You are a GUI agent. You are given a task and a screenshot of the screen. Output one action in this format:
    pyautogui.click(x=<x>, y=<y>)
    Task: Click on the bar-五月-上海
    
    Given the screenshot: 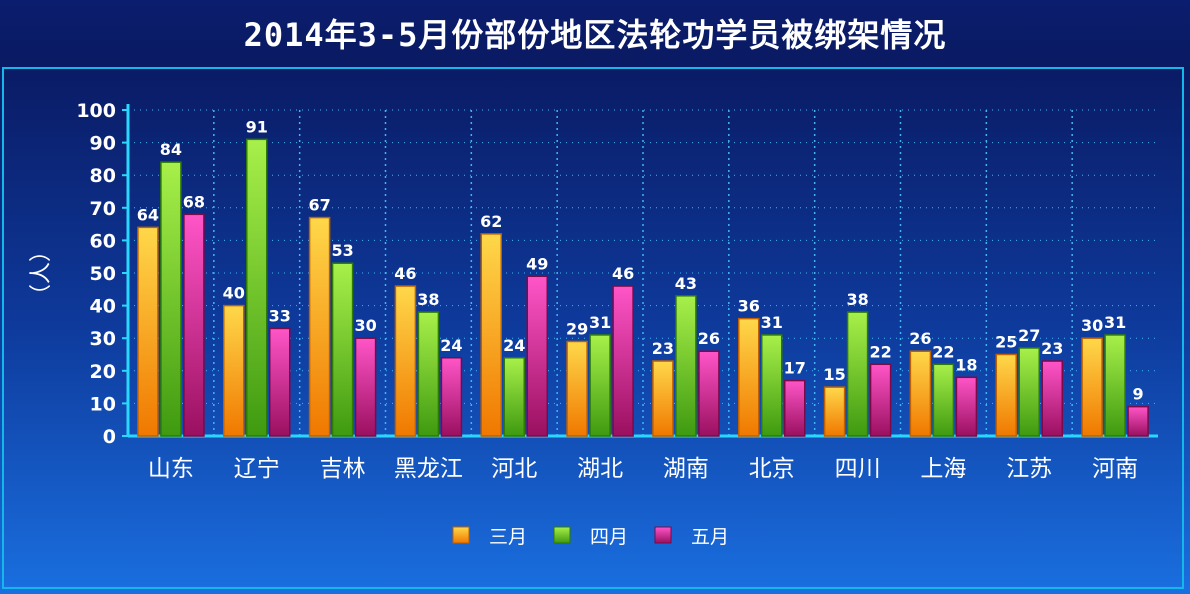 What is the action you would take?
    pyautogui.click(x=966, y=406)
    